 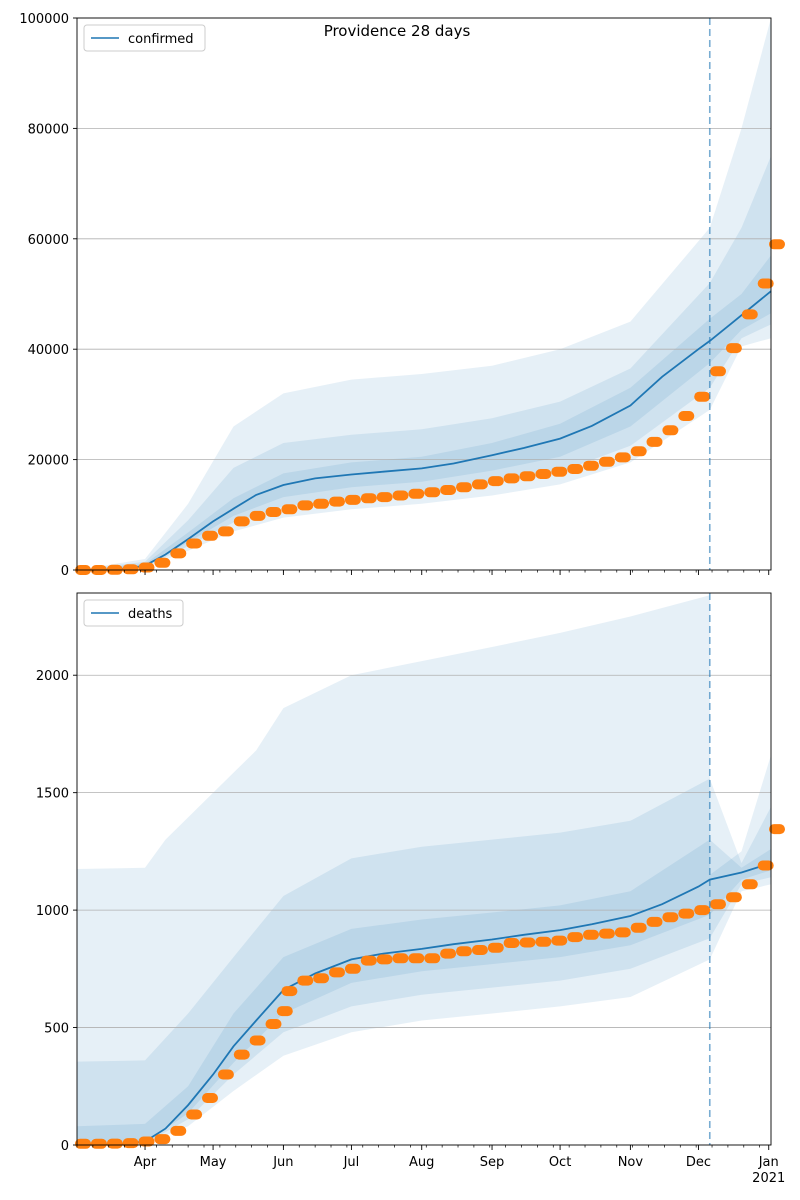 I want to click on confirmed-y-tick-label: 80000, so click(x=48, y=129).